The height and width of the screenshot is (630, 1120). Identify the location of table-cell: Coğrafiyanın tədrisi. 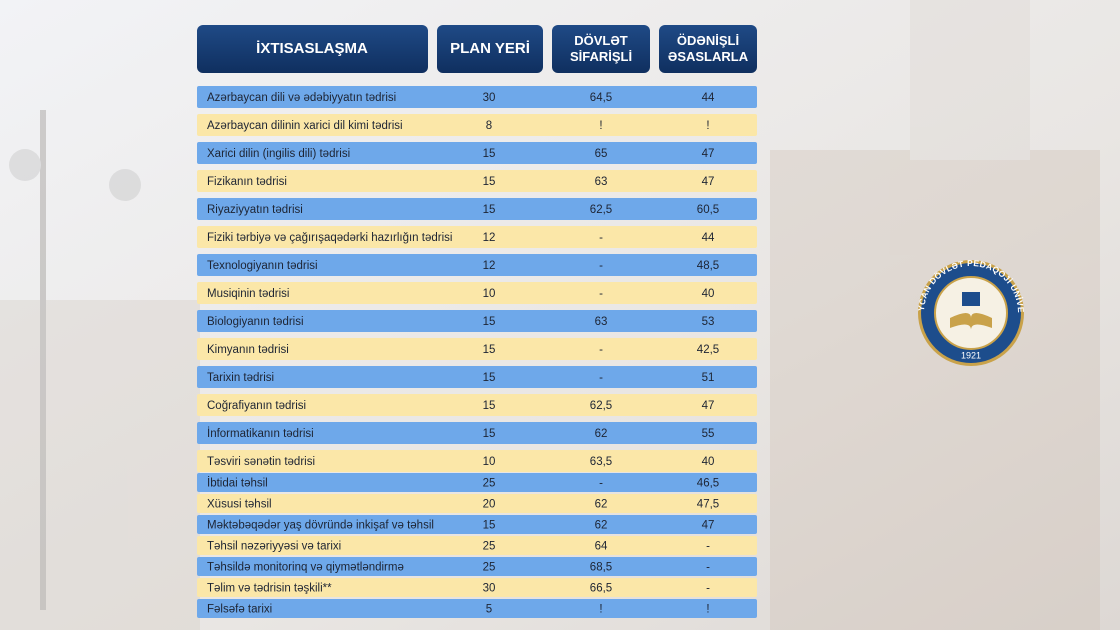
(256, 406).